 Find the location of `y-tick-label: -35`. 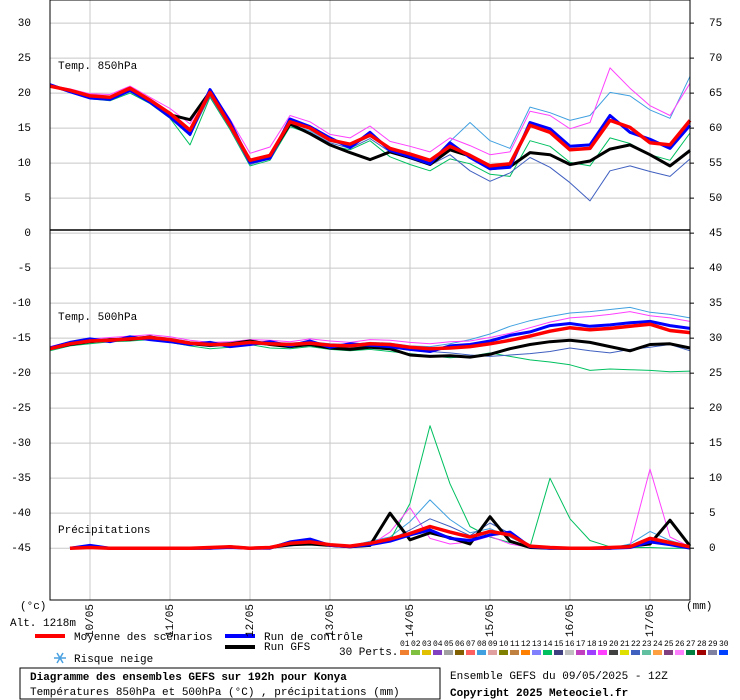

y-tick-label: -35 is located at coordinates (21, 479).